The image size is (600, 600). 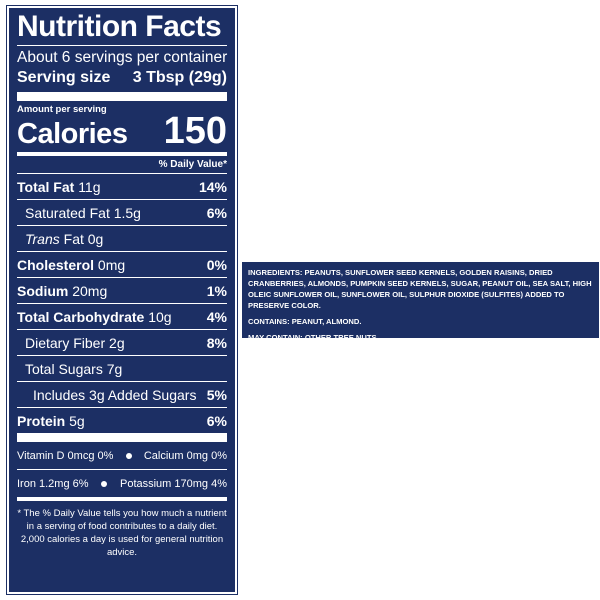 I want to click on nutrient-amount: 0mg, so click(x=111, y=264).